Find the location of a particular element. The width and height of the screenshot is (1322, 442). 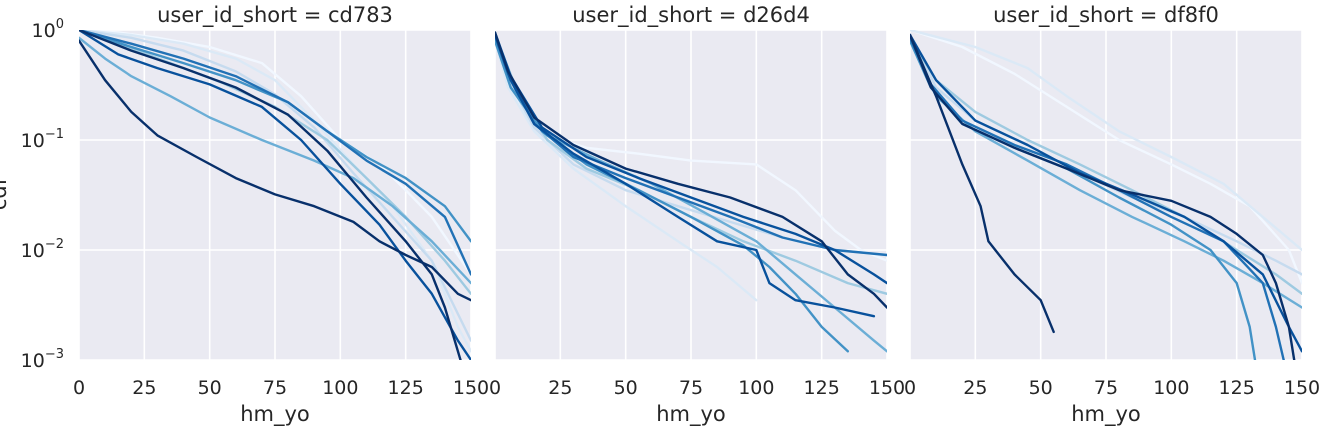

y-axis-label: cdf is located at coordinates (5, 193).